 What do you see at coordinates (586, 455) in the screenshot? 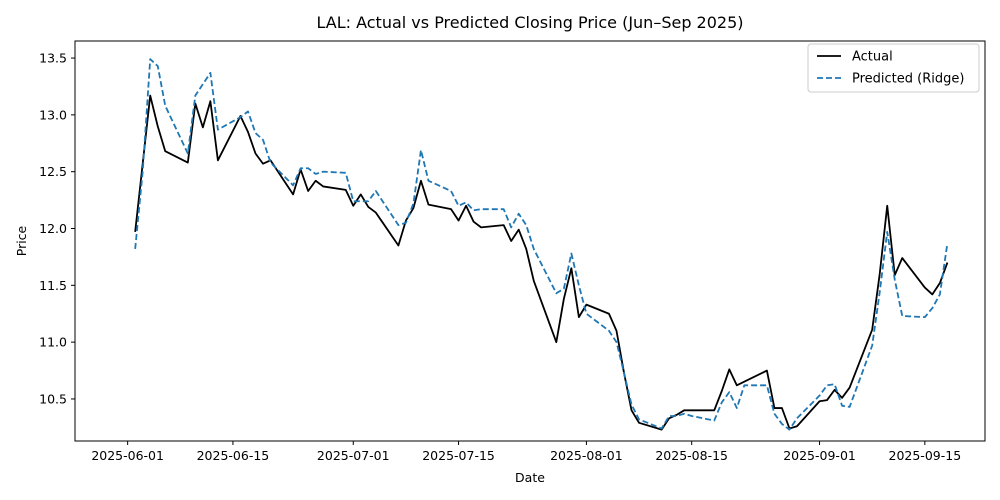
I see `x-tick-label: 2025-08-01` at bounding box center [586, 455].